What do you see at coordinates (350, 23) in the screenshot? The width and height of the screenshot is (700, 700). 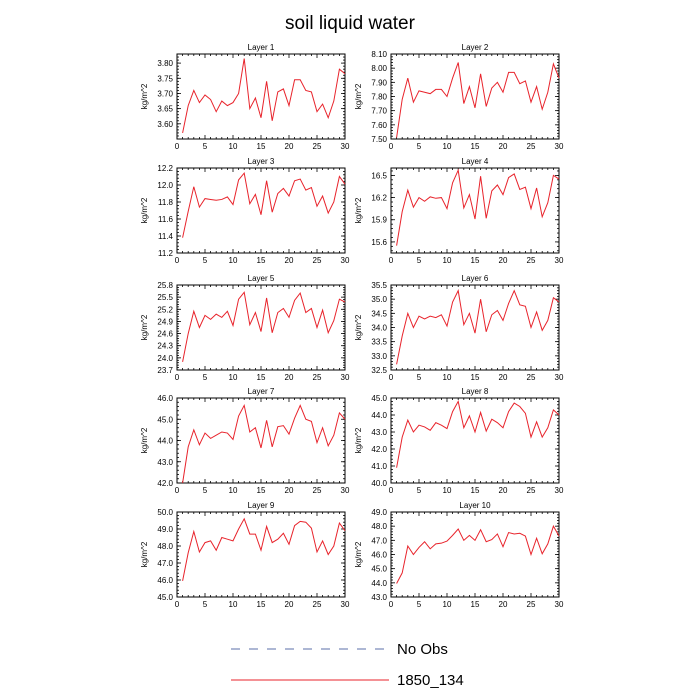 I see `chart-title: soil liquid water` at bounding box center [350, 23].